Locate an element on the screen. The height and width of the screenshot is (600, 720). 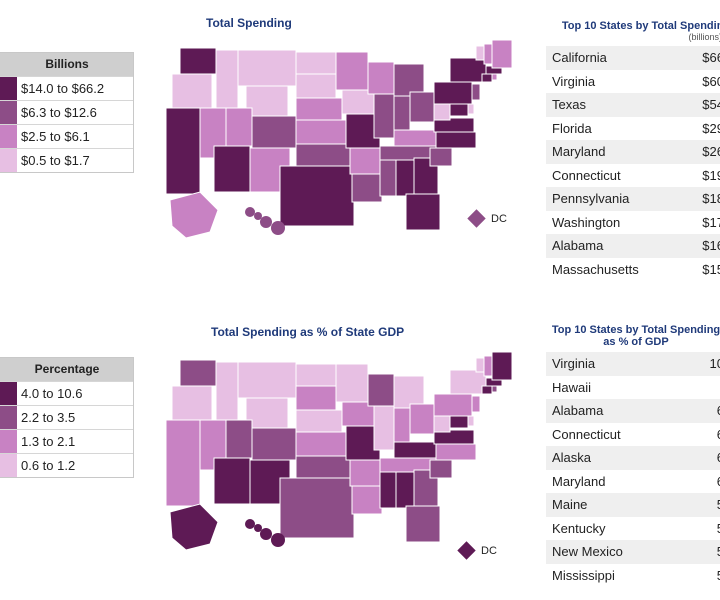
table-row: Alaska 6 is located at coordinates (633, 458).